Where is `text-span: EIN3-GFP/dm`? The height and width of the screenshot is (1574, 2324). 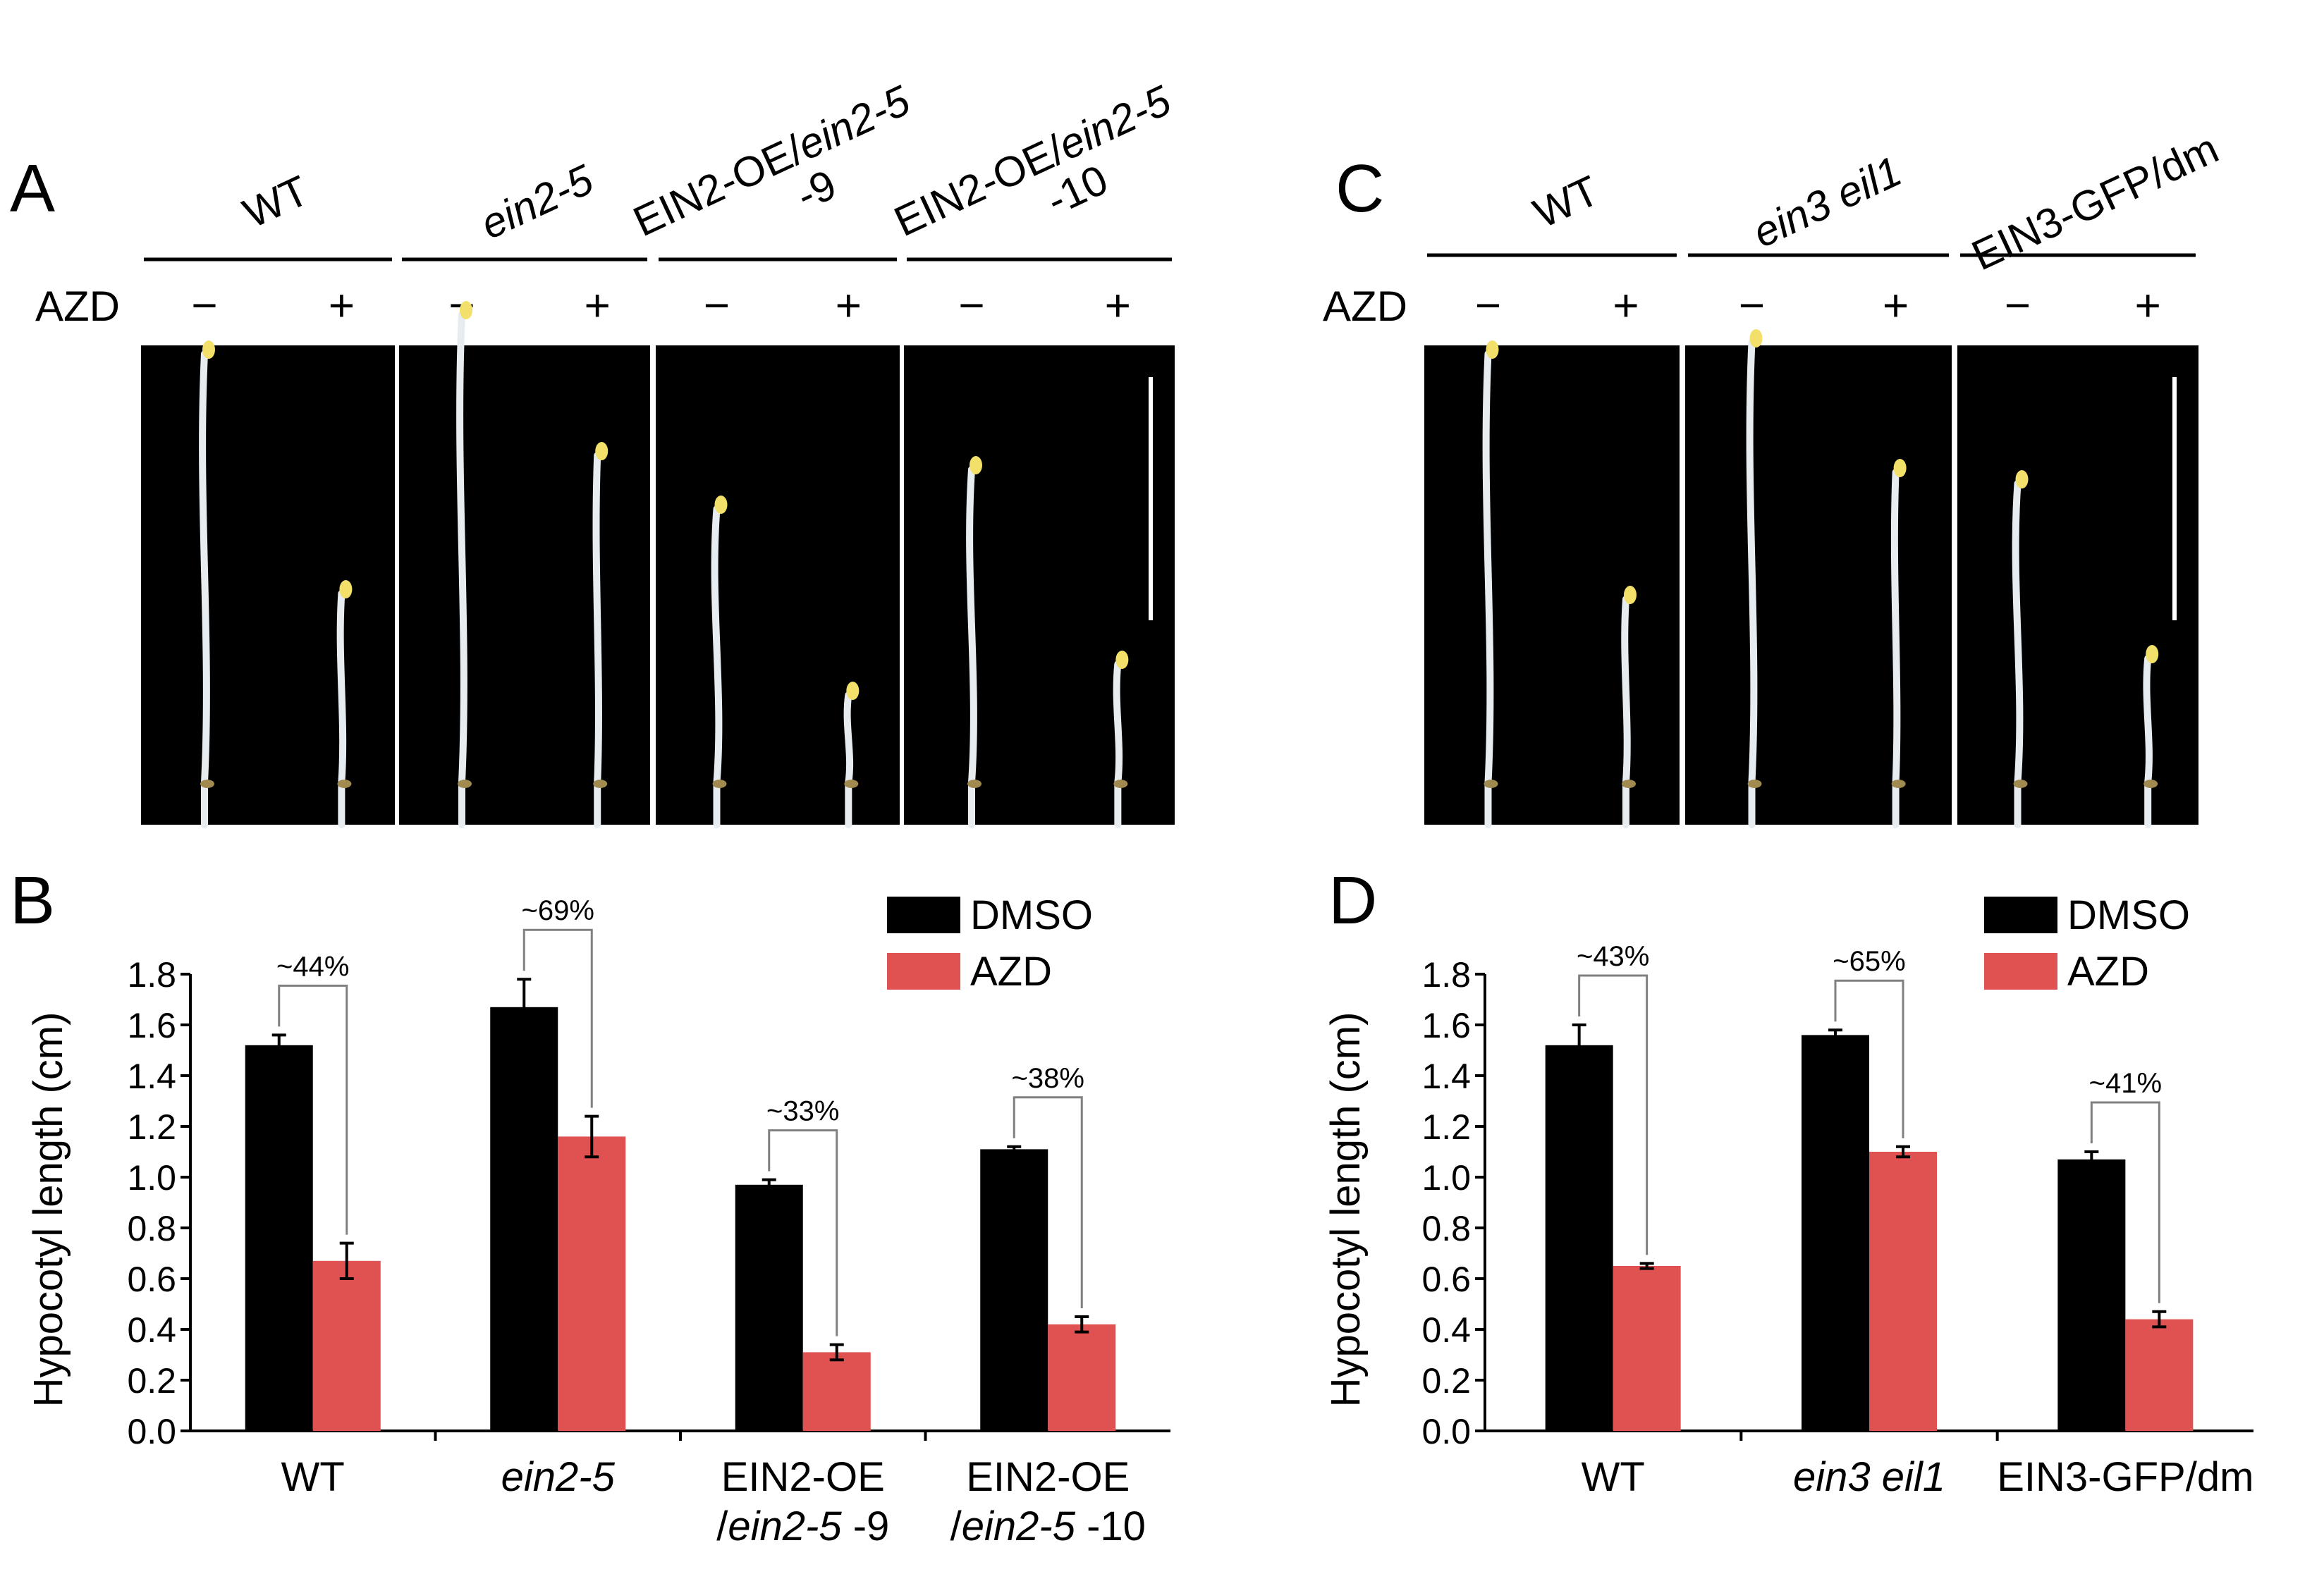
text-span: EIN3-GFP/dm is located at coordinates (2125, 1477).